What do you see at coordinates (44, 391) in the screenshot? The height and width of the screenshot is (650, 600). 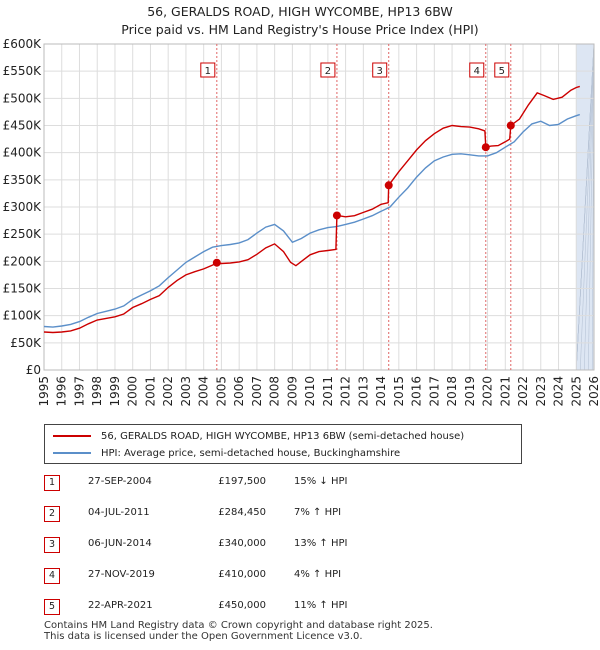 I see `x-tick-label: 1995` at bounding box center [44, 391].